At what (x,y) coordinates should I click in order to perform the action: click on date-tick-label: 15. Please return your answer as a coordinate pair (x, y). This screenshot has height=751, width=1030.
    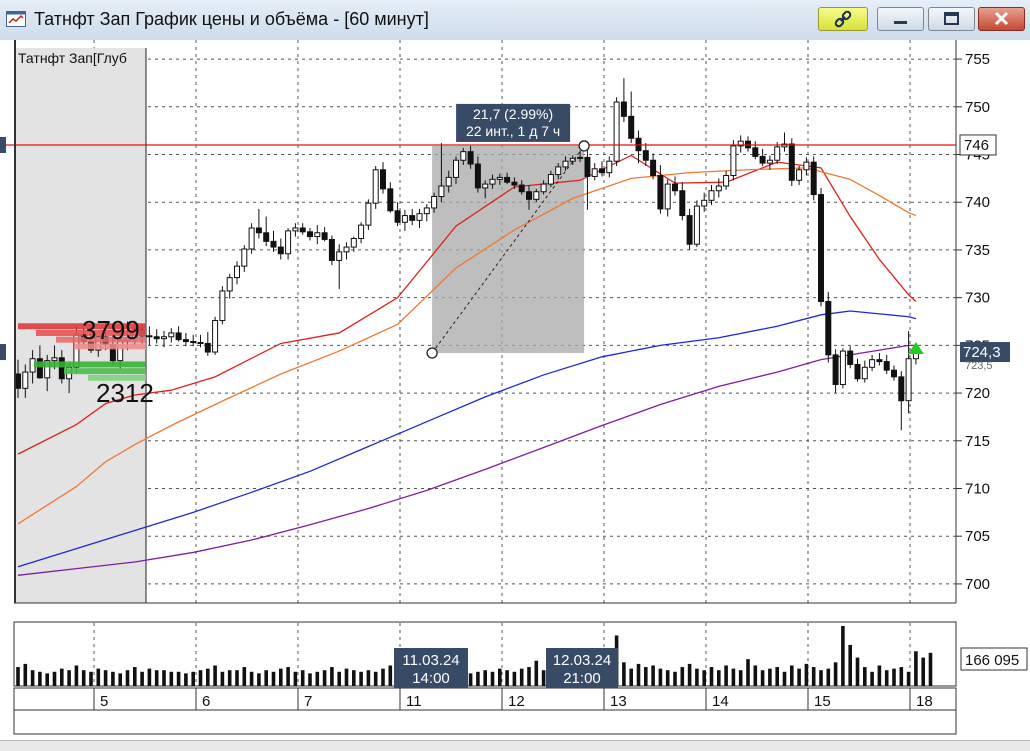
    Looking at the image, I should click on (822, 701).